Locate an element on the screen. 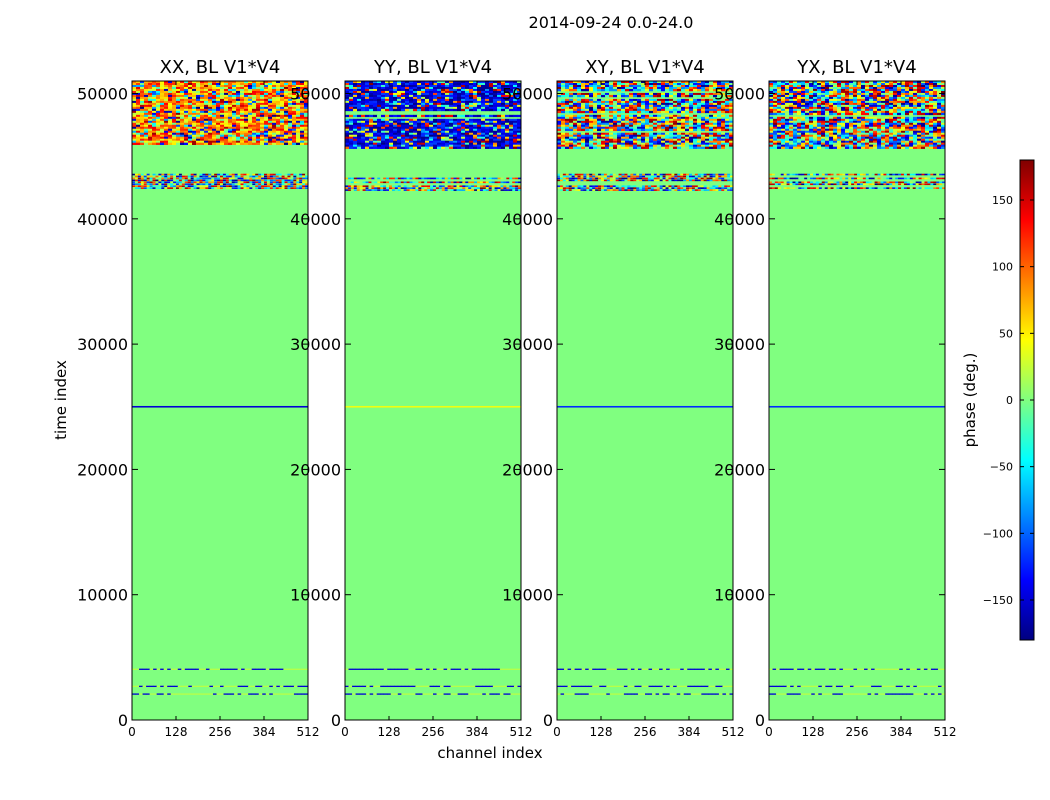  panel-title: YY, BL V1*V4 is located at coordinates (432, 67).